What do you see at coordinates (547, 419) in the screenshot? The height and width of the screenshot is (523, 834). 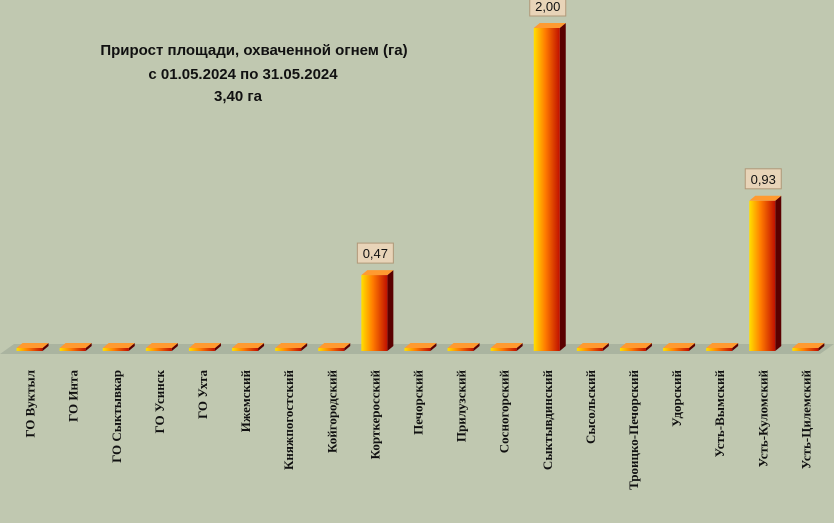 I see `category-label: Сыктывдинский` at bounding box center [547, 419].